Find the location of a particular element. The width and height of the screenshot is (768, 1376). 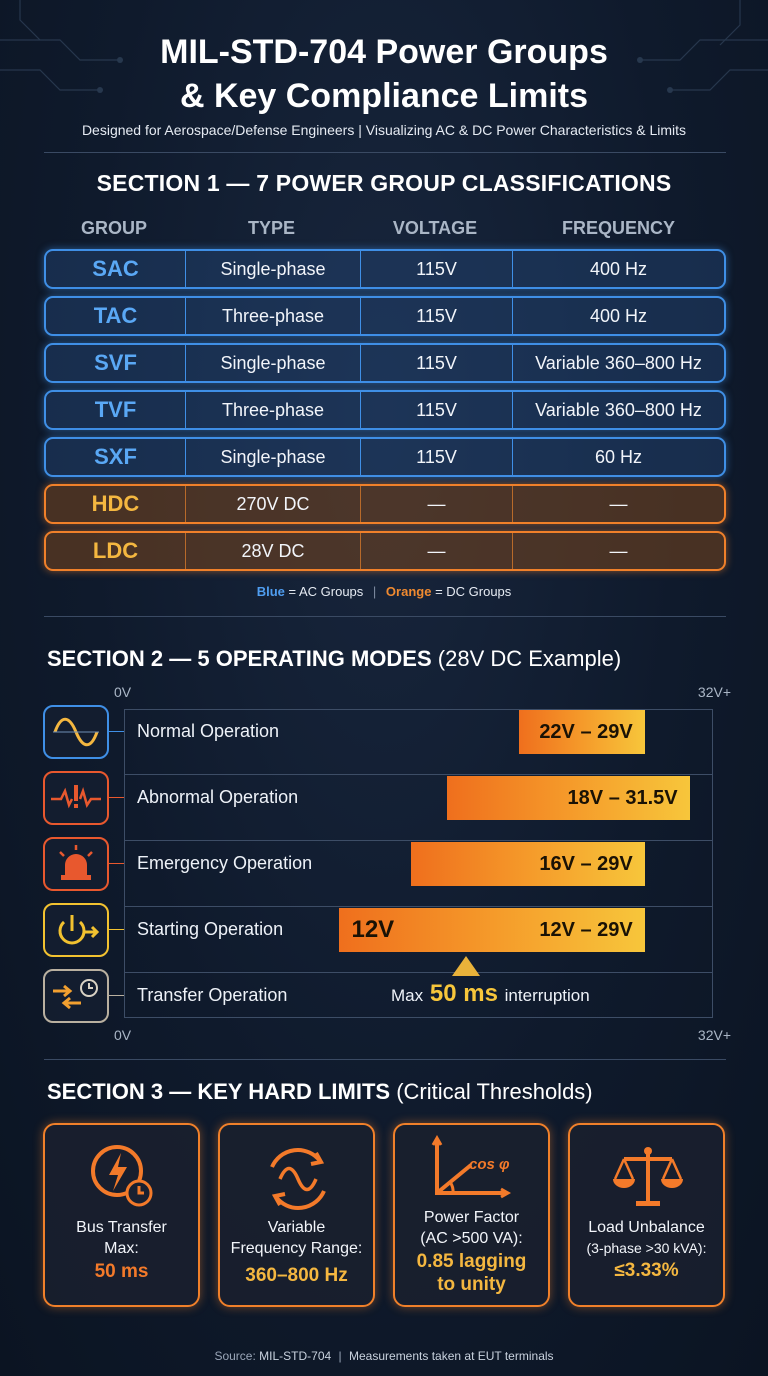

table-row: LDC 28V DC — — is located at coordinates (385, 551).